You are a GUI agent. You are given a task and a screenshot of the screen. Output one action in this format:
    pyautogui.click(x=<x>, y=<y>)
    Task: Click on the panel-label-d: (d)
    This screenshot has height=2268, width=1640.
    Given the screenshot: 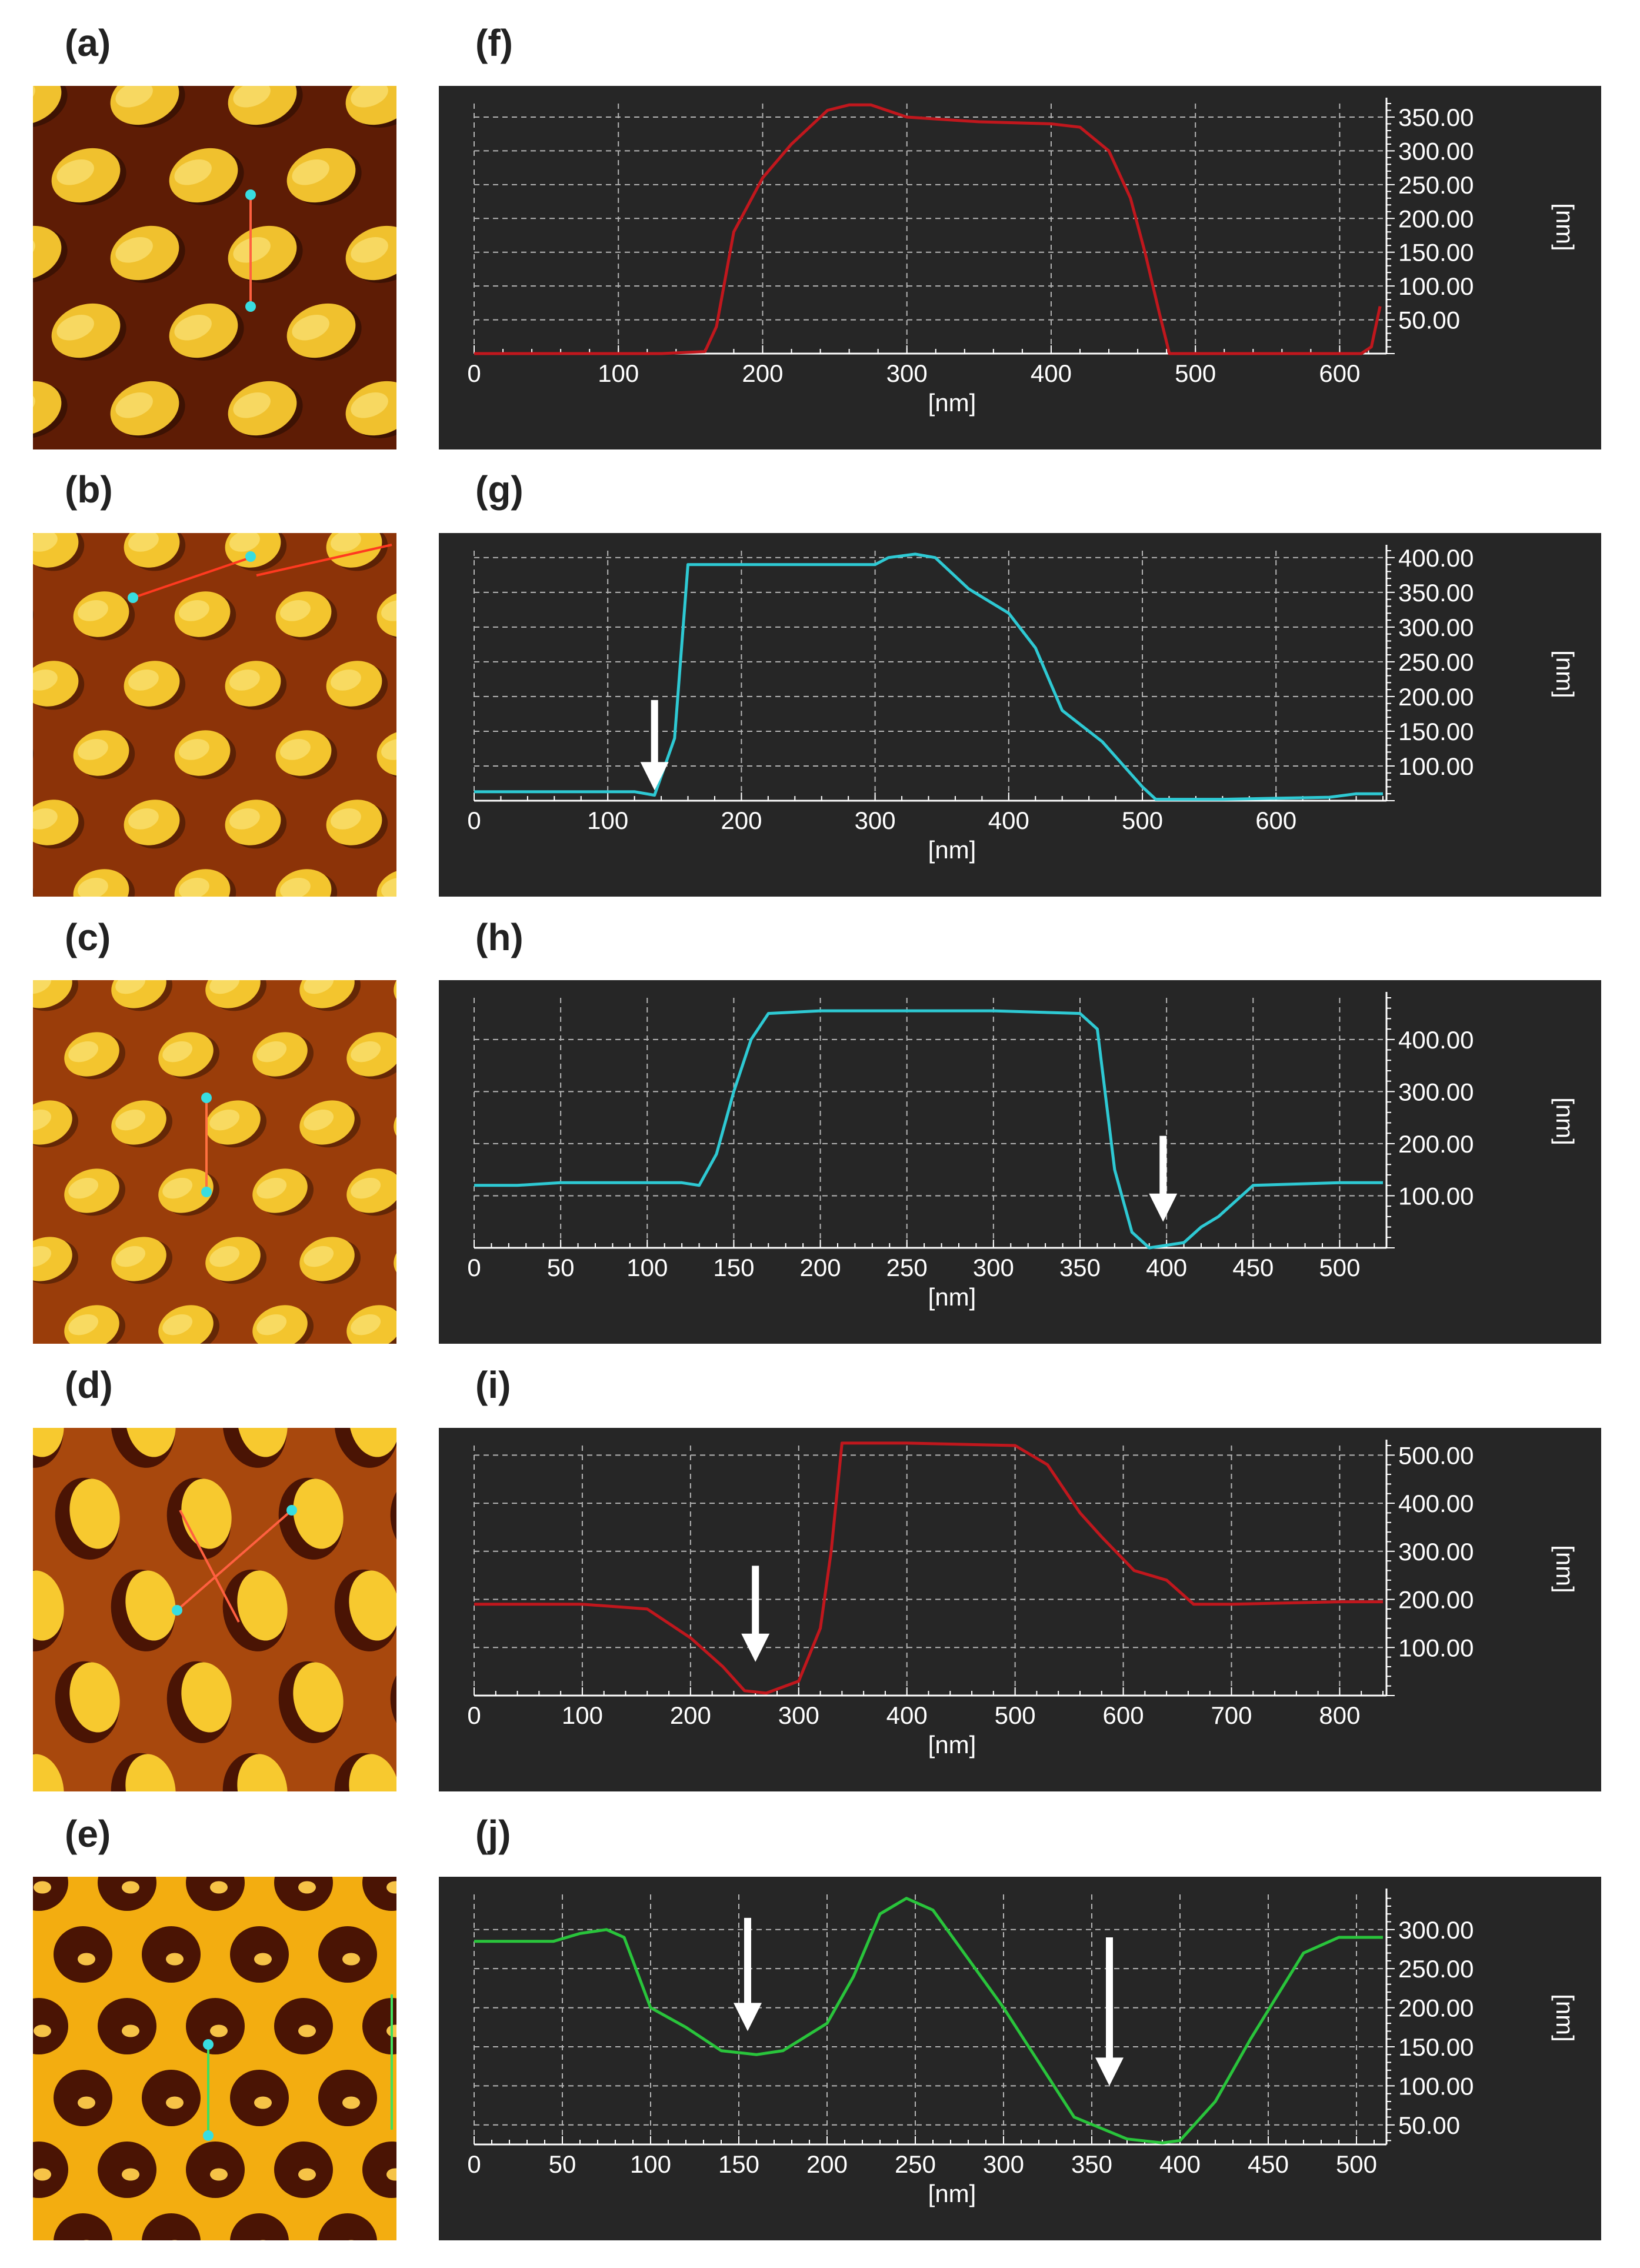 What is the action you would take?
    pyautogui.click(x=89, y=1385)
    